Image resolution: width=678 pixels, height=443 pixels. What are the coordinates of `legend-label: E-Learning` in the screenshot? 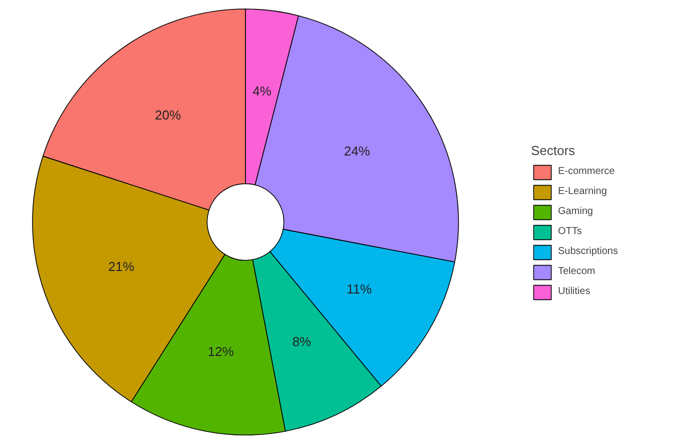 It's located at (582, 191).